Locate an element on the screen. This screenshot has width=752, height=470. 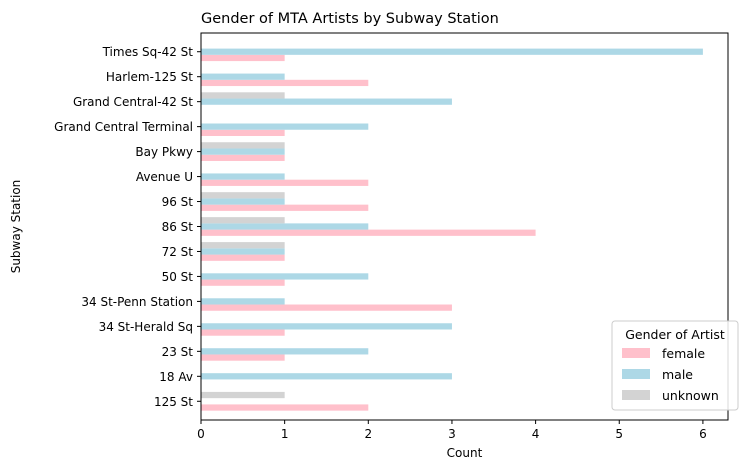
legend-frame is located at coordinates (675, 365).